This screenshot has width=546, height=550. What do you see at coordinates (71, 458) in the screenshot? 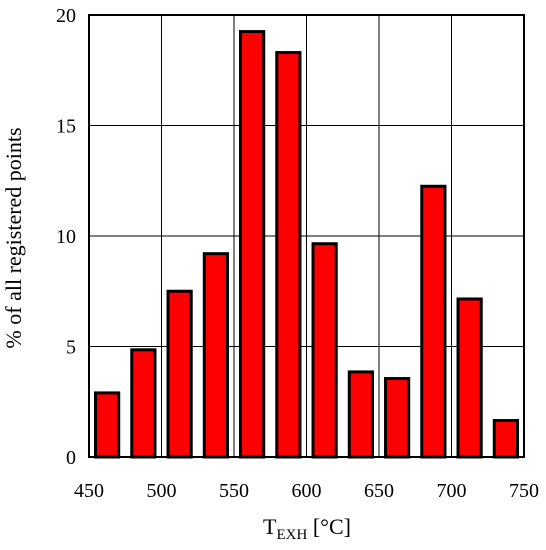
I see `y-tick-label: 0` at bounding box center [71, 458].